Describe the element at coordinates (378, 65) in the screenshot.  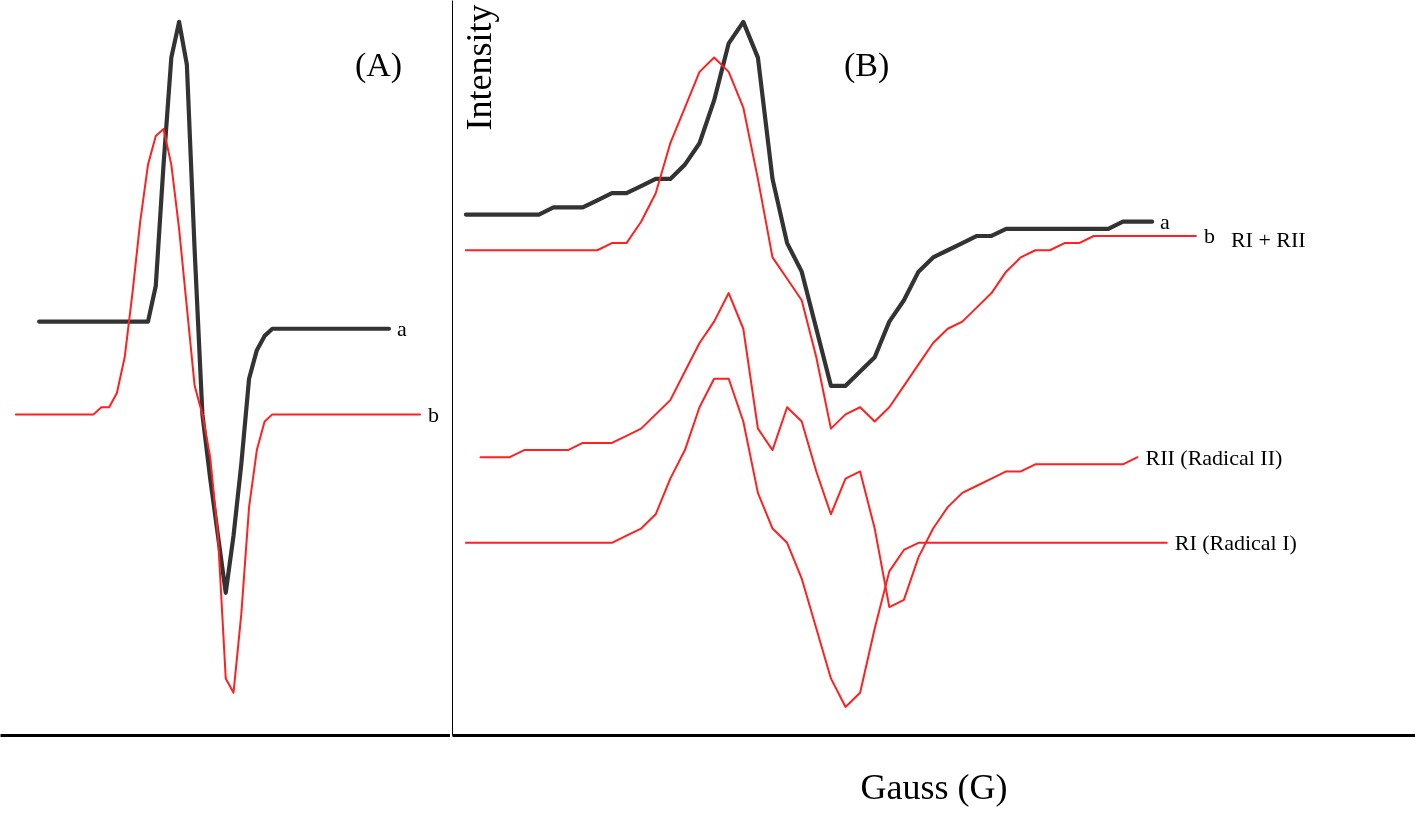
I see `text: (A)` at that location.